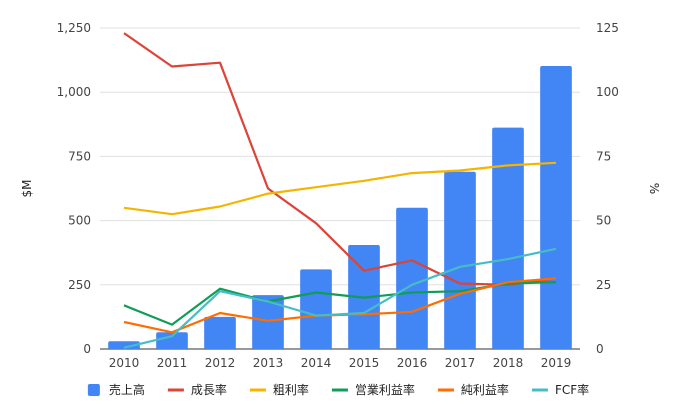 This screenshot has width=674, height=416. Describe the element at coordinates (460, 260) in the screenshot. I see `bar-2017` at that location.